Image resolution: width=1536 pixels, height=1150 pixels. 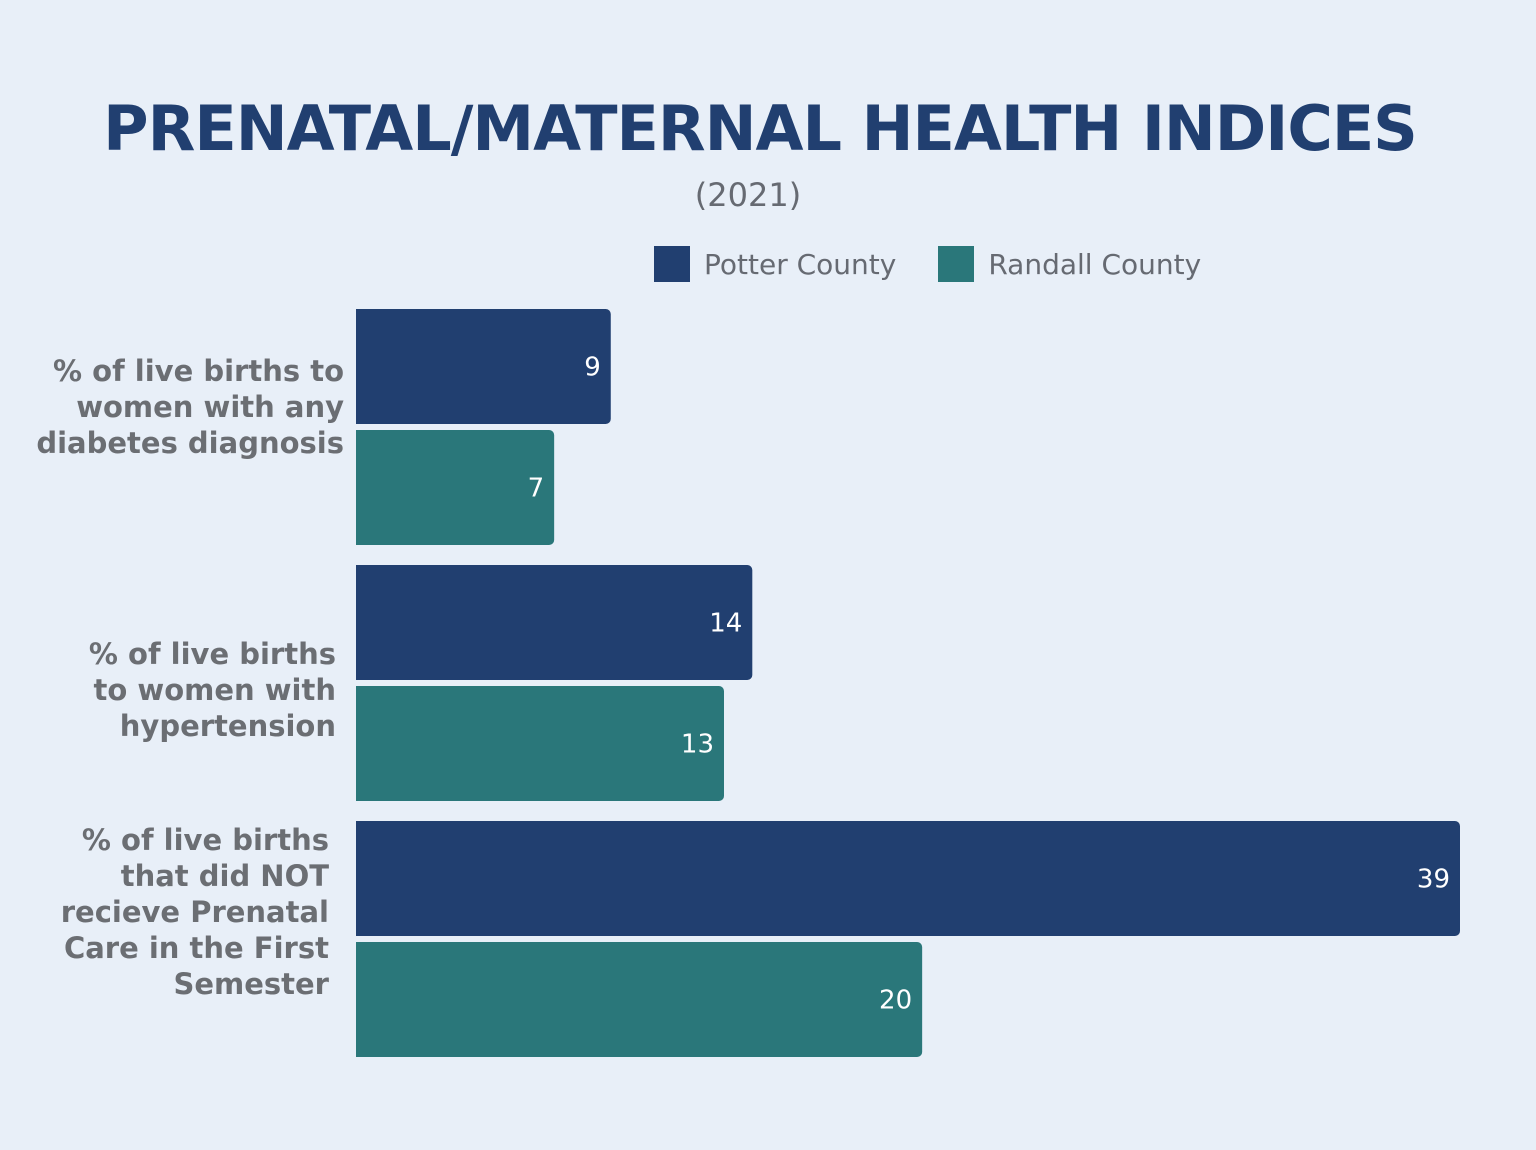 I want to click on legend-swatch-randall, so click(x=956, y=264).